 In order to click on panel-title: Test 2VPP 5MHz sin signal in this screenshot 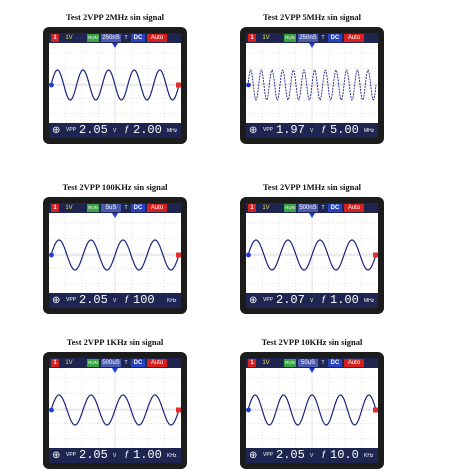, I will do `click(312, 17)`.